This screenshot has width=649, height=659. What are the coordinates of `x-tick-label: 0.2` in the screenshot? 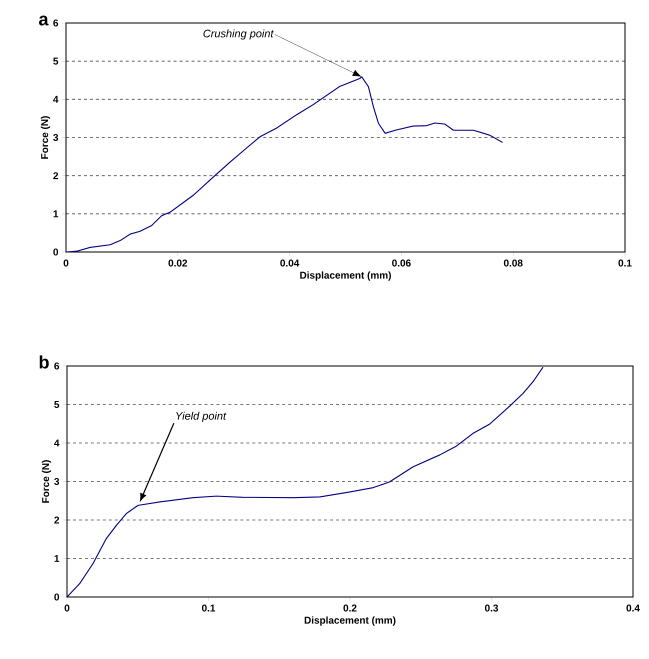 It's located at (350, 608).